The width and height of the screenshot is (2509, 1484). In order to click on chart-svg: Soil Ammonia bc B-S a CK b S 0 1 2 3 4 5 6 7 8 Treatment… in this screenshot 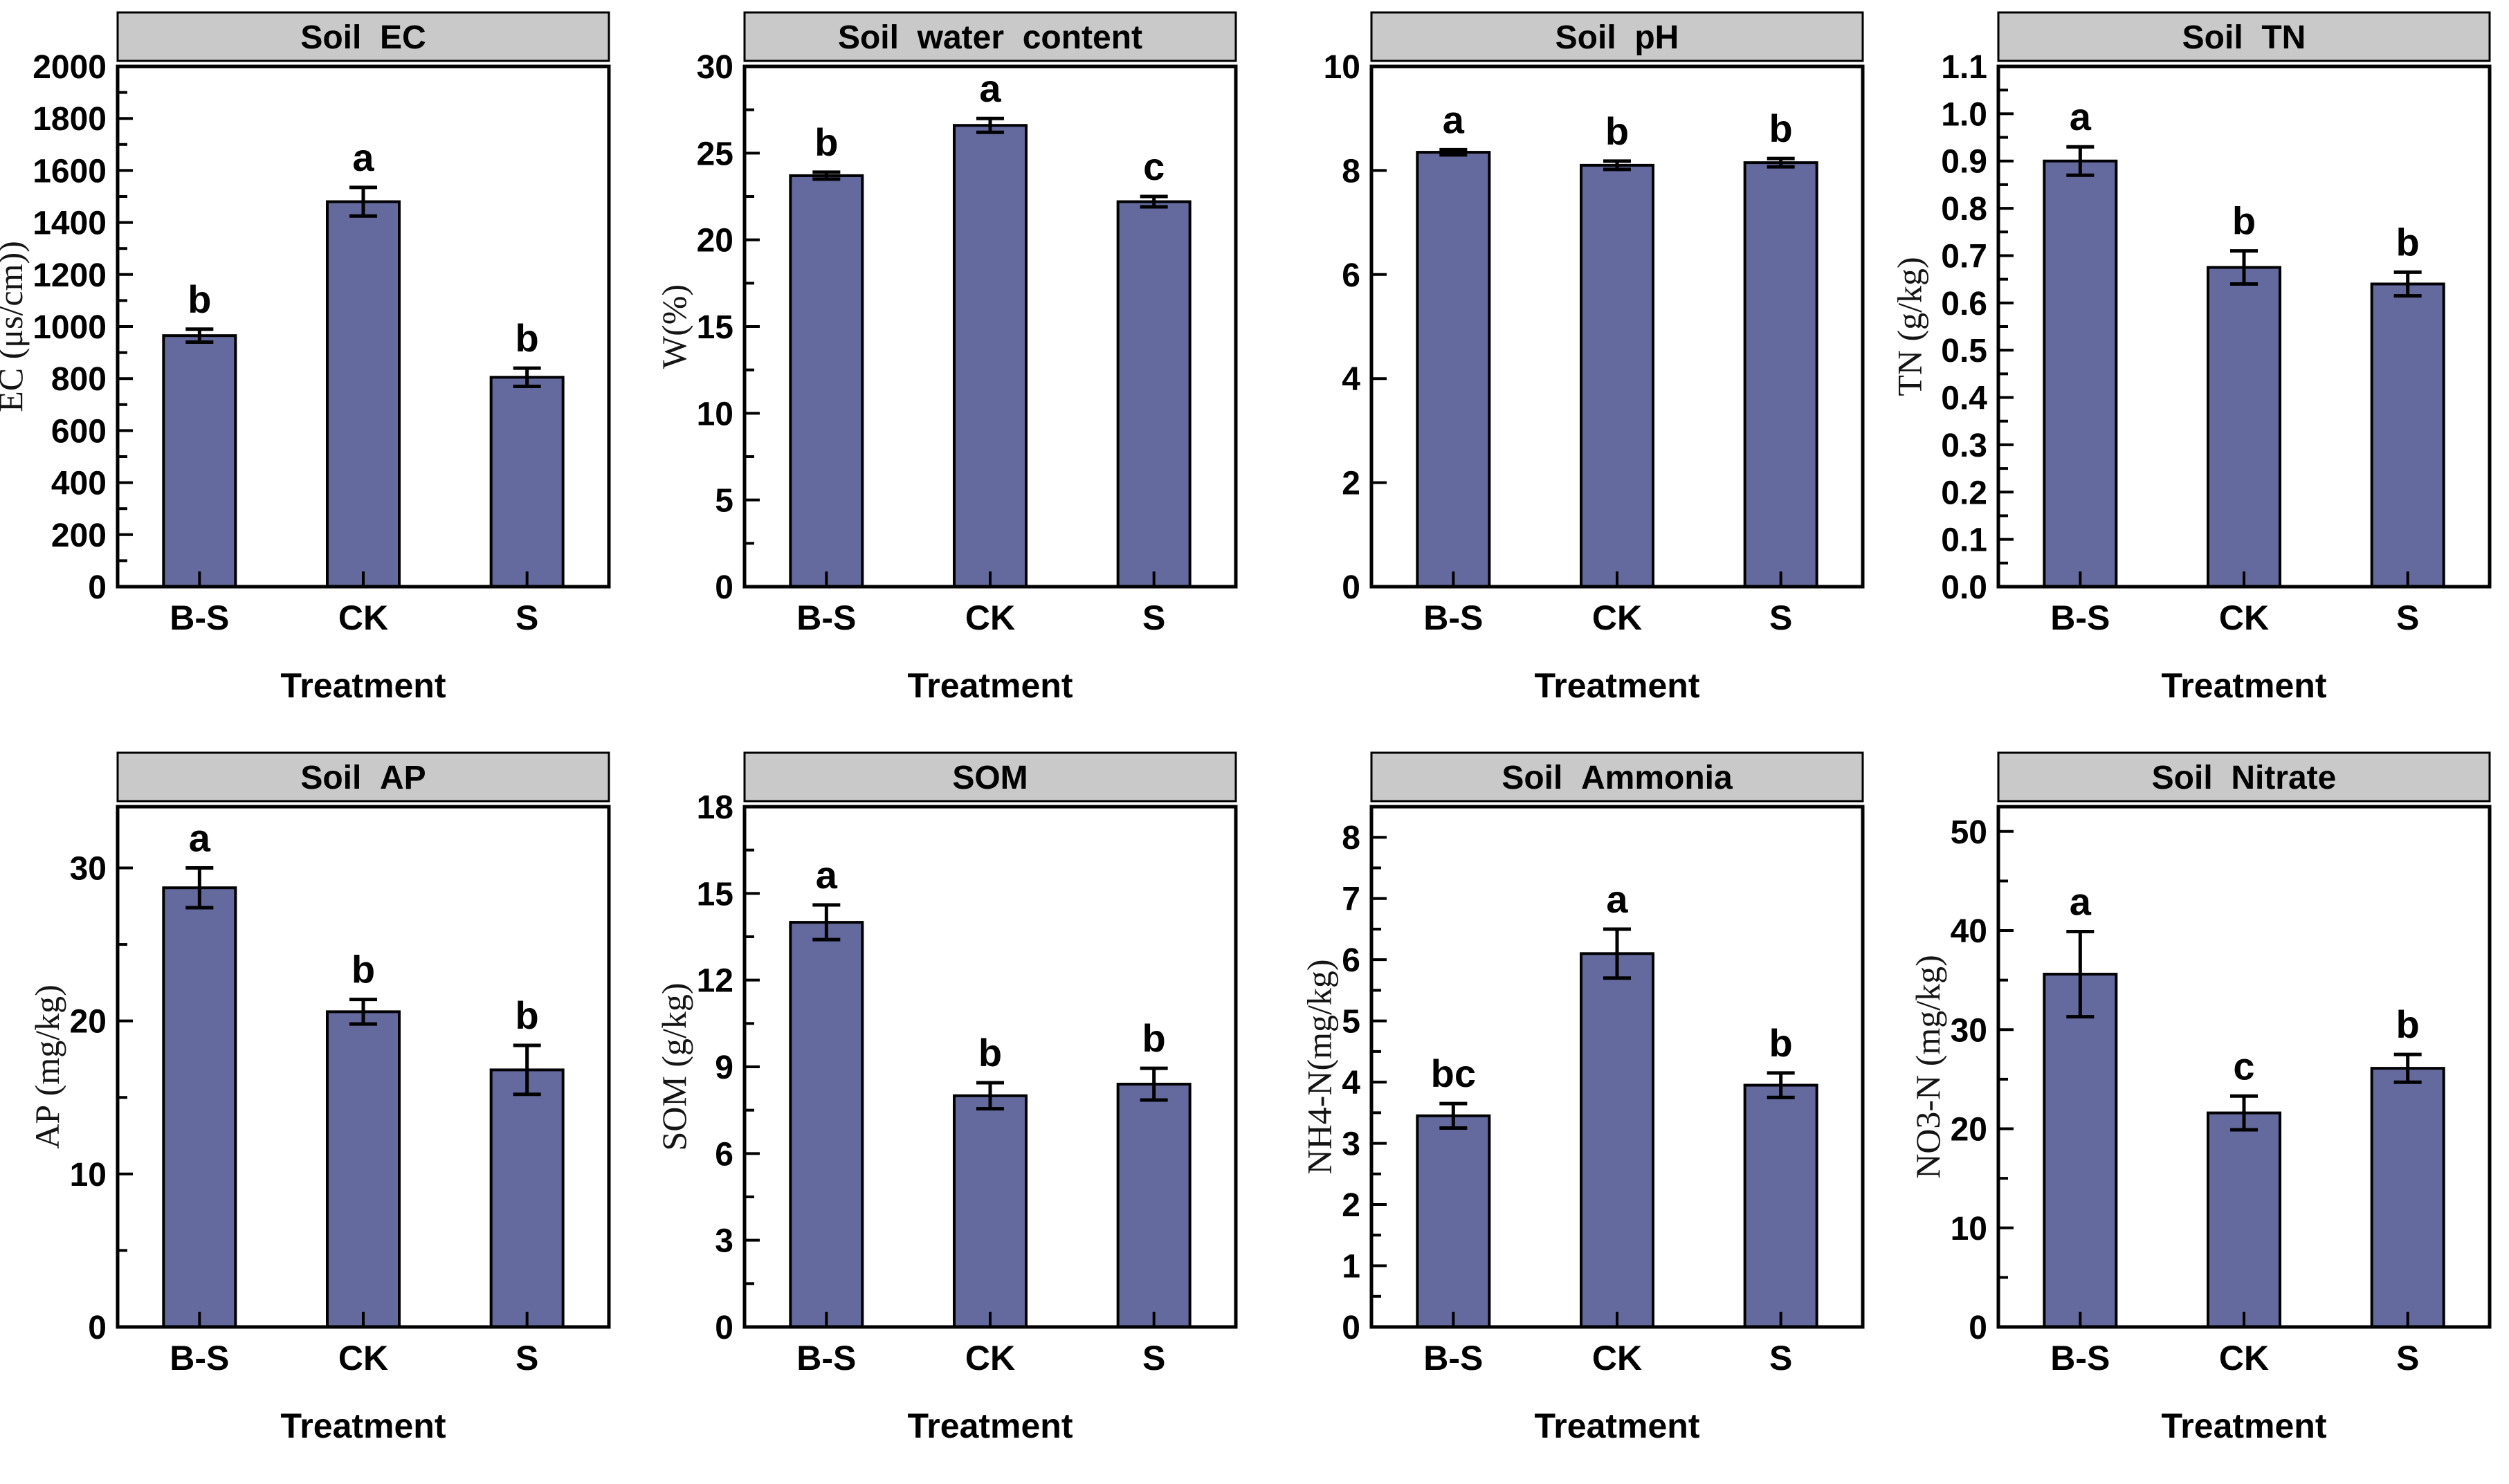, I will do `click(1582, 1098)`.